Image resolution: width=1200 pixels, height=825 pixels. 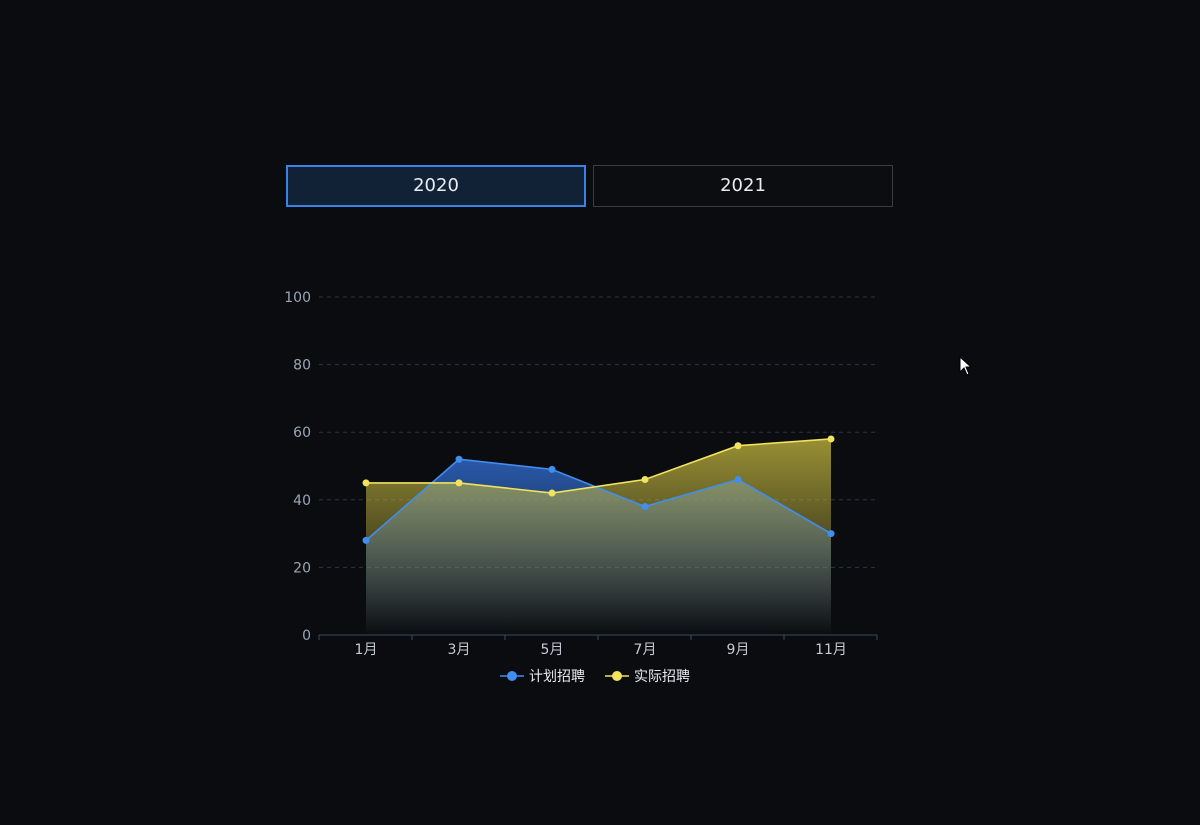 What do you see at coordinates (366, 540) in the screenshot?
I see `point-planned-1月` at bounding box center [366, 540].